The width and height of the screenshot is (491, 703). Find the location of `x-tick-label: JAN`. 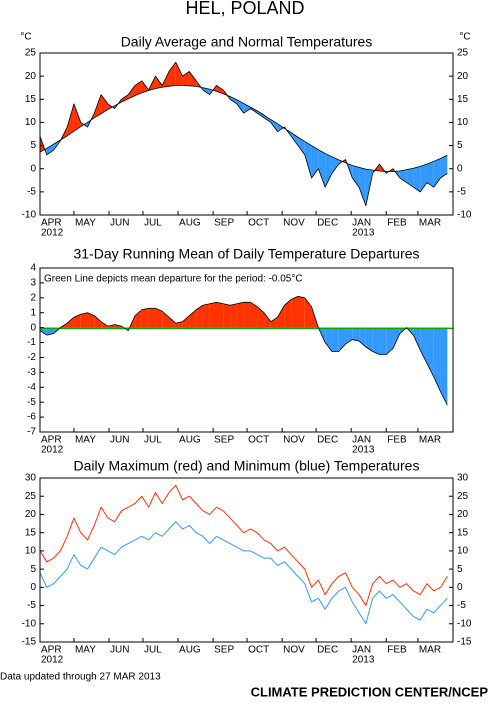

x-tick-label: JAN is located at coordinates (361, 440).